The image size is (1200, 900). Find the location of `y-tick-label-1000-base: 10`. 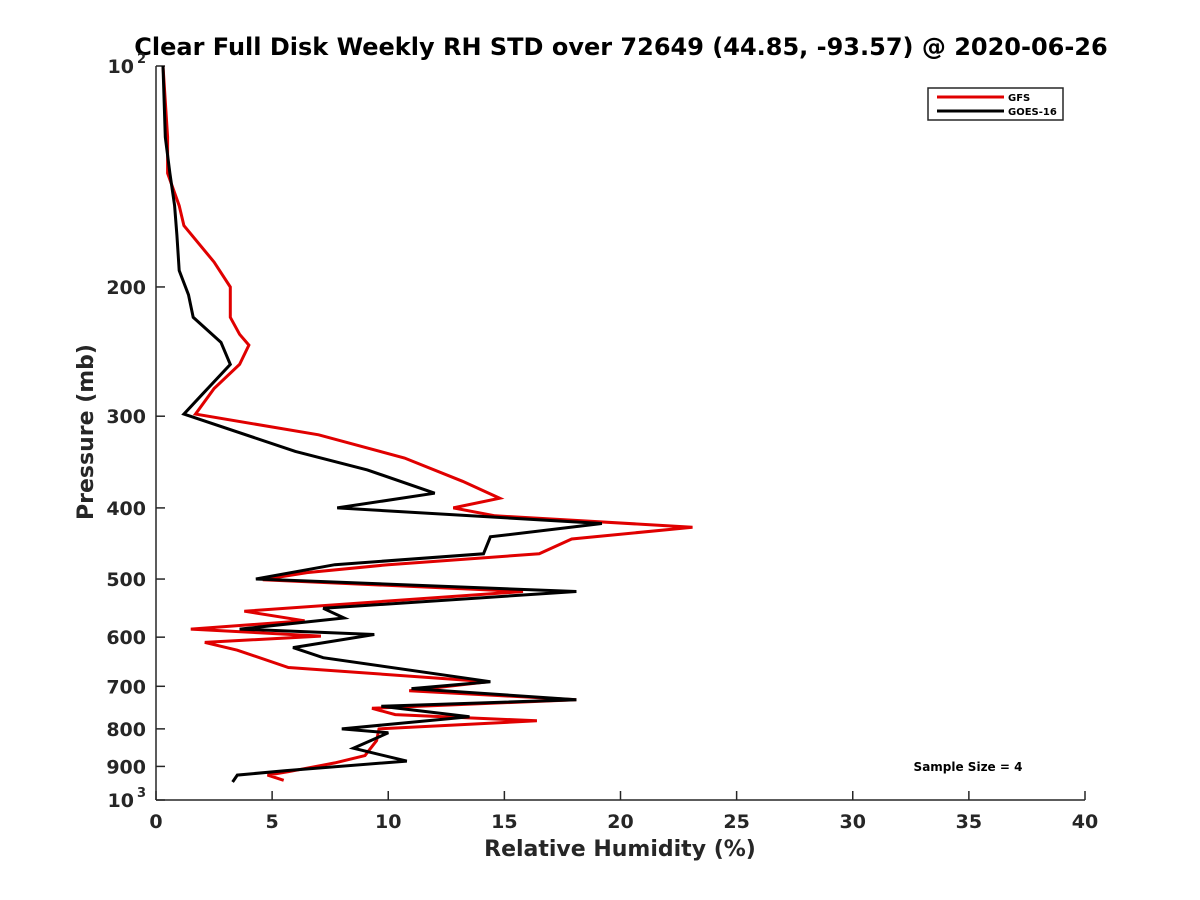

y-tick-label-1000-base: 10 is located at coordinates (121, 801).